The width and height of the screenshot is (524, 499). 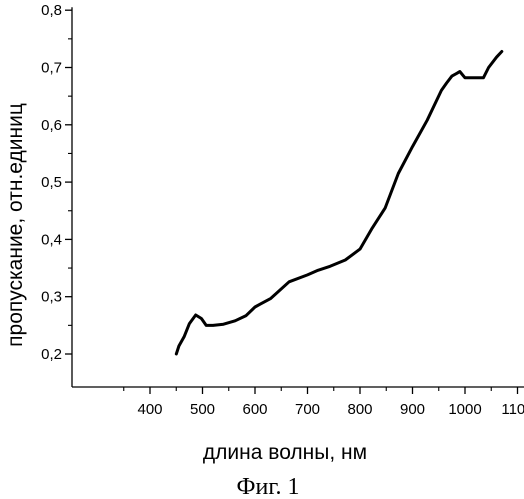 I want to click on figure-caption: Фиг. 1, so click(x=268, y=486).